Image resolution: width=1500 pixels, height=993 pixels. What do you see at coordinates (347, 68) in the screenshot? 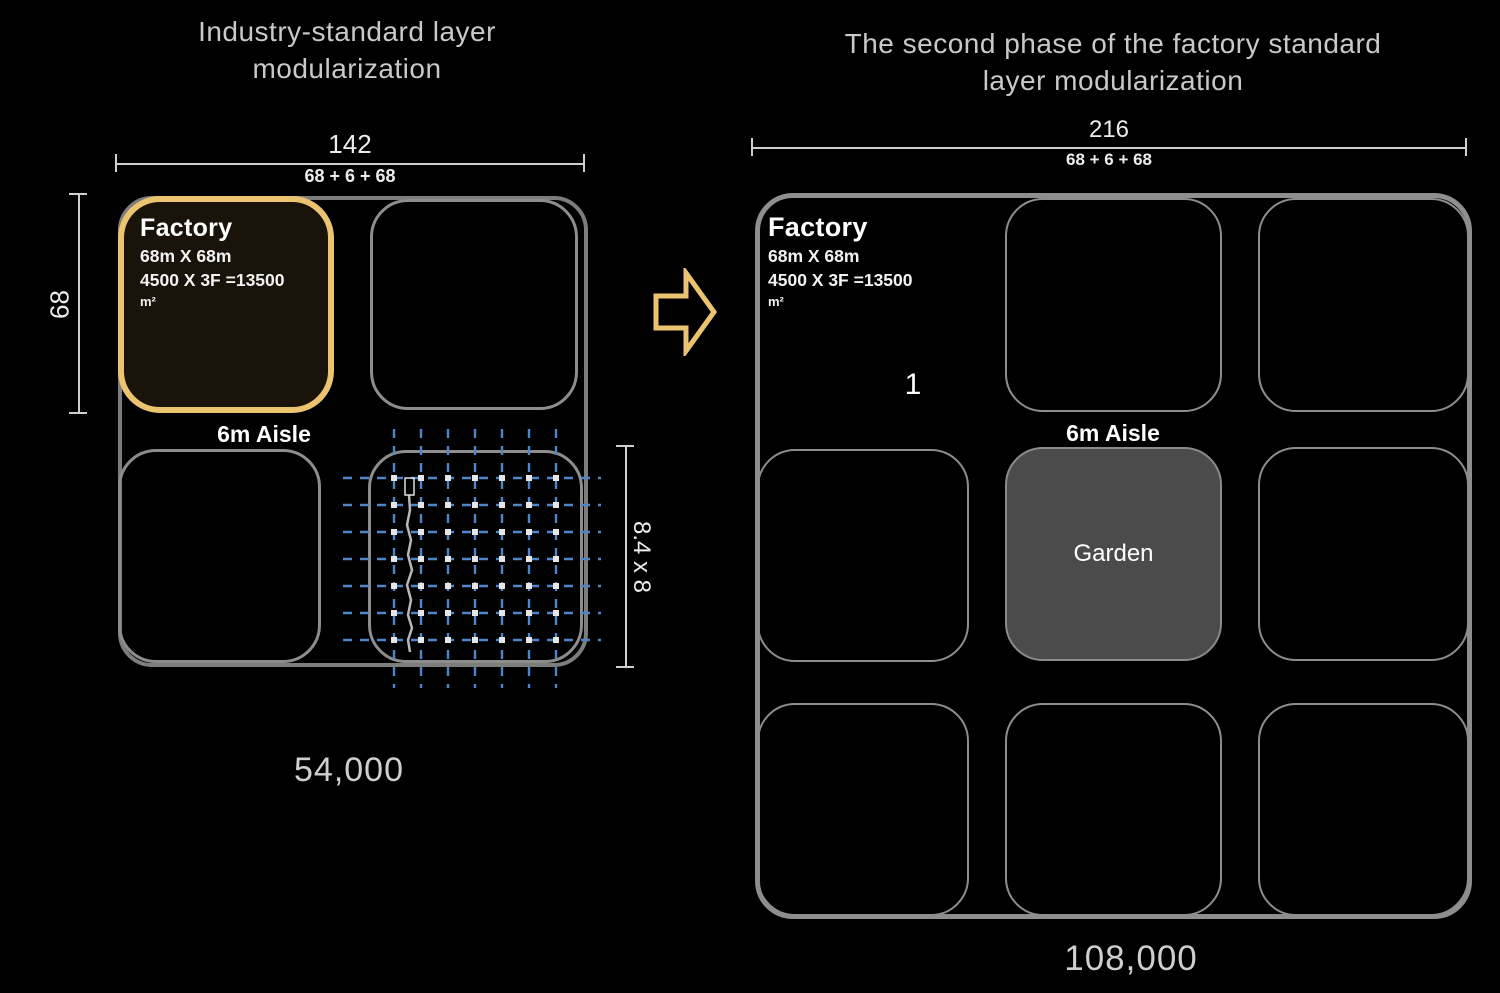
I see `left-title-line2: modularization` at bounding box center [347, 68].